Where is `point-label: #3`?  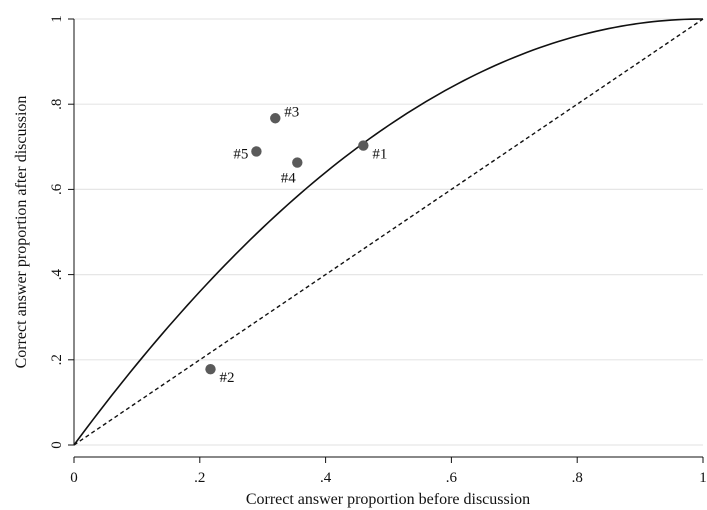 point-label: #3 is located at coordinates (291, 112).